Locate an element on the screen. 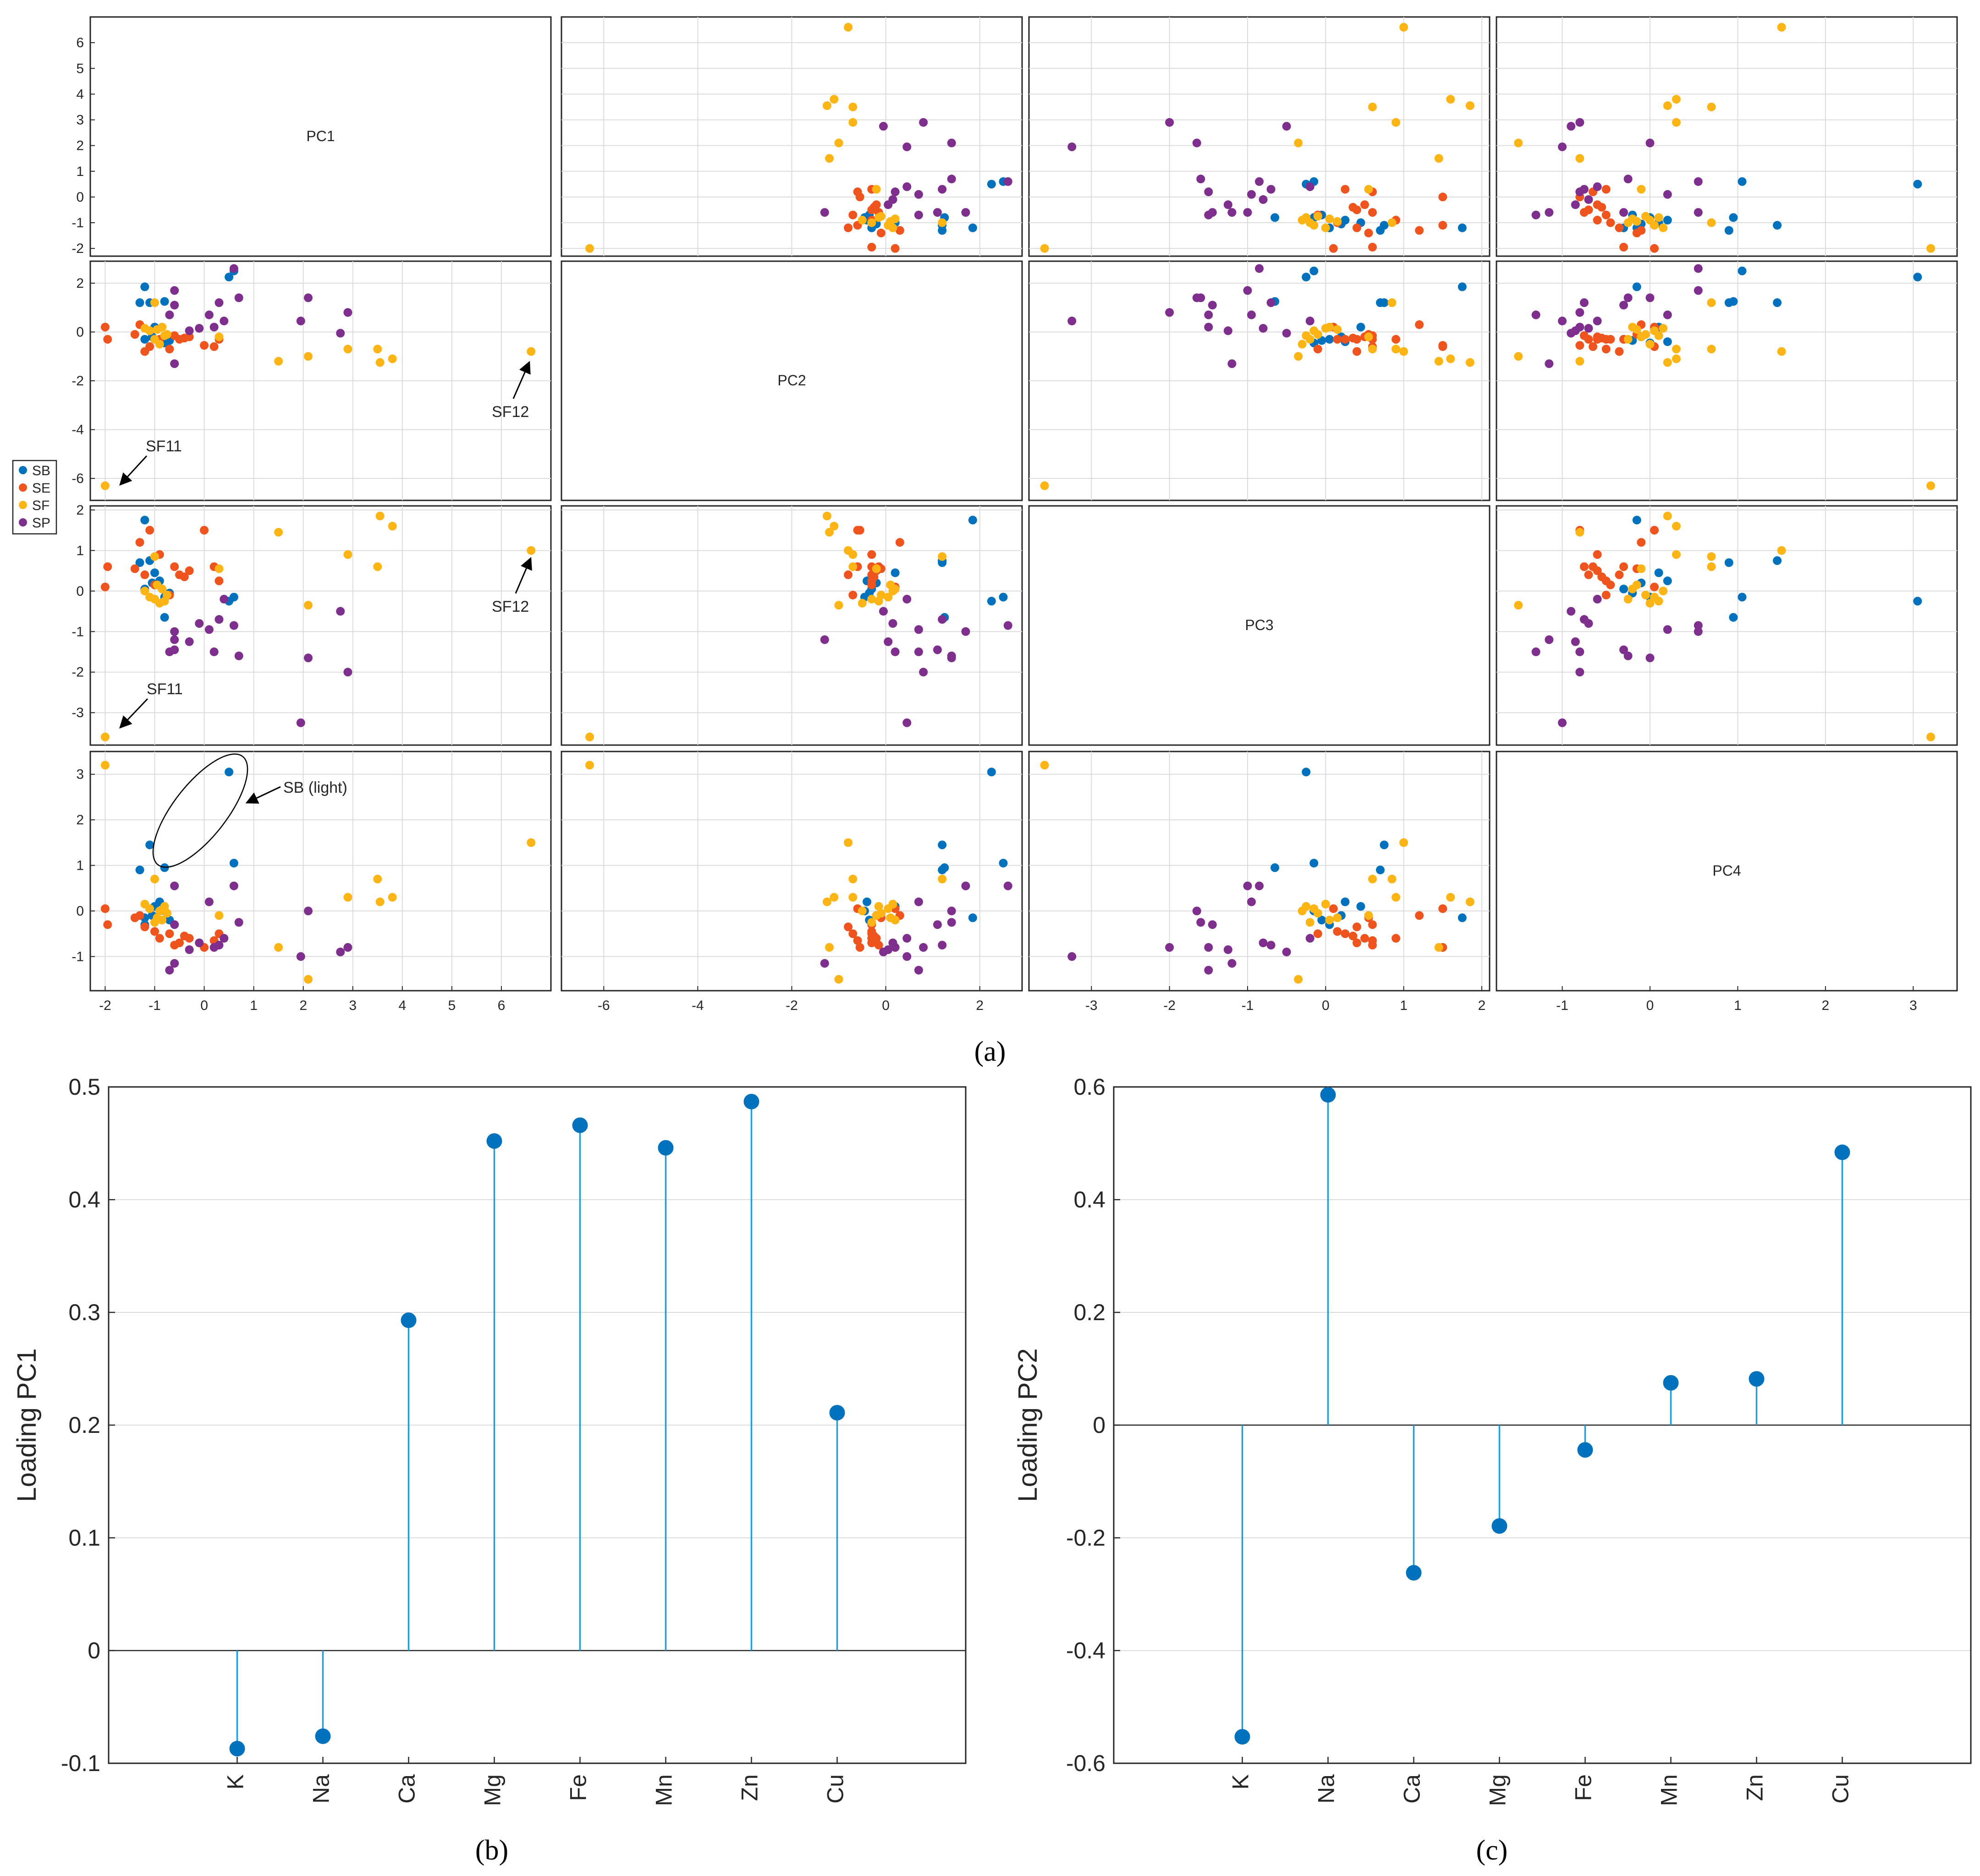 This screenshot has width=1980, height=1876. x-tick-label-k: K is located at coordinates (1241, 1781).